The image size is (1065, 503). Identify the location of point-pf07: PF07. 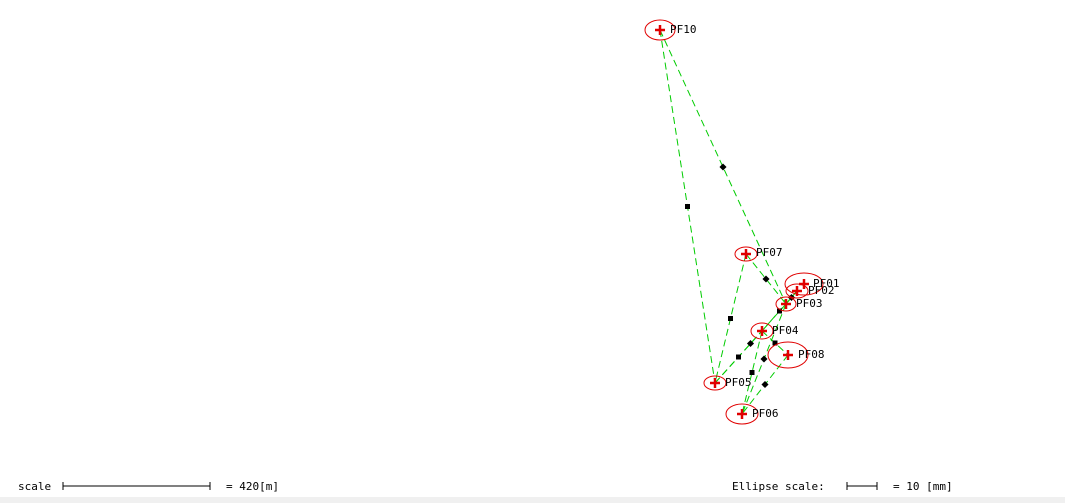
(758, 254).